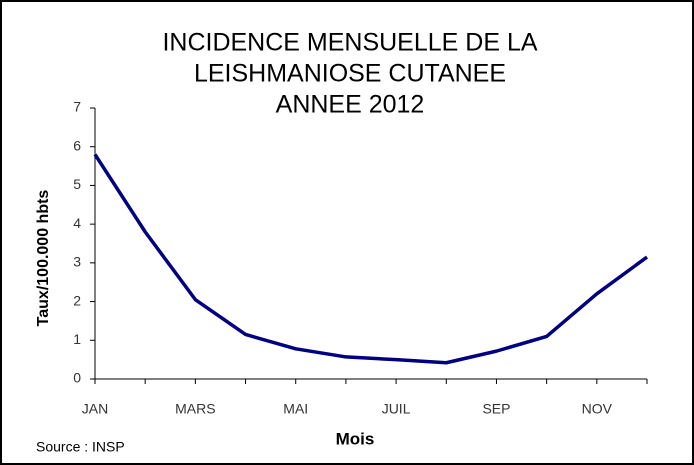 The height and width of the screenshot is (465, 694). What do you see at coordinates (77, 378) in the screenshot?
I see `y-tick-label: 0` at bounding box center [77, 378].